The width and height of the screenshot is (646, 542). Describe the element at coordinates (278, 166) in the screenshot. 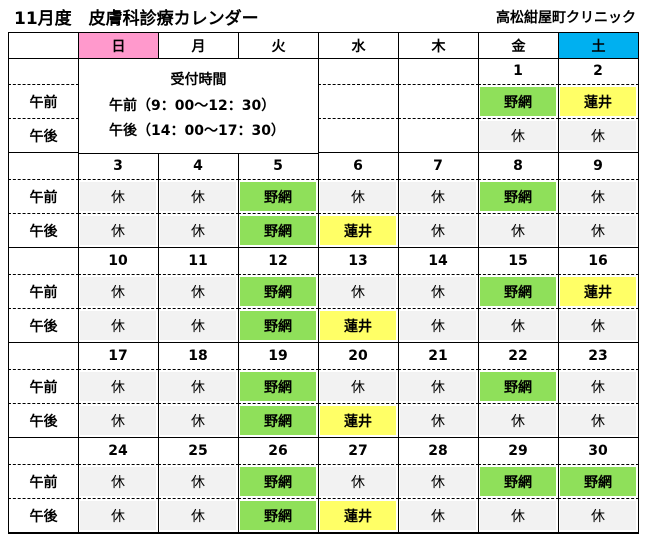

I see `date-cell: 5` at that location.